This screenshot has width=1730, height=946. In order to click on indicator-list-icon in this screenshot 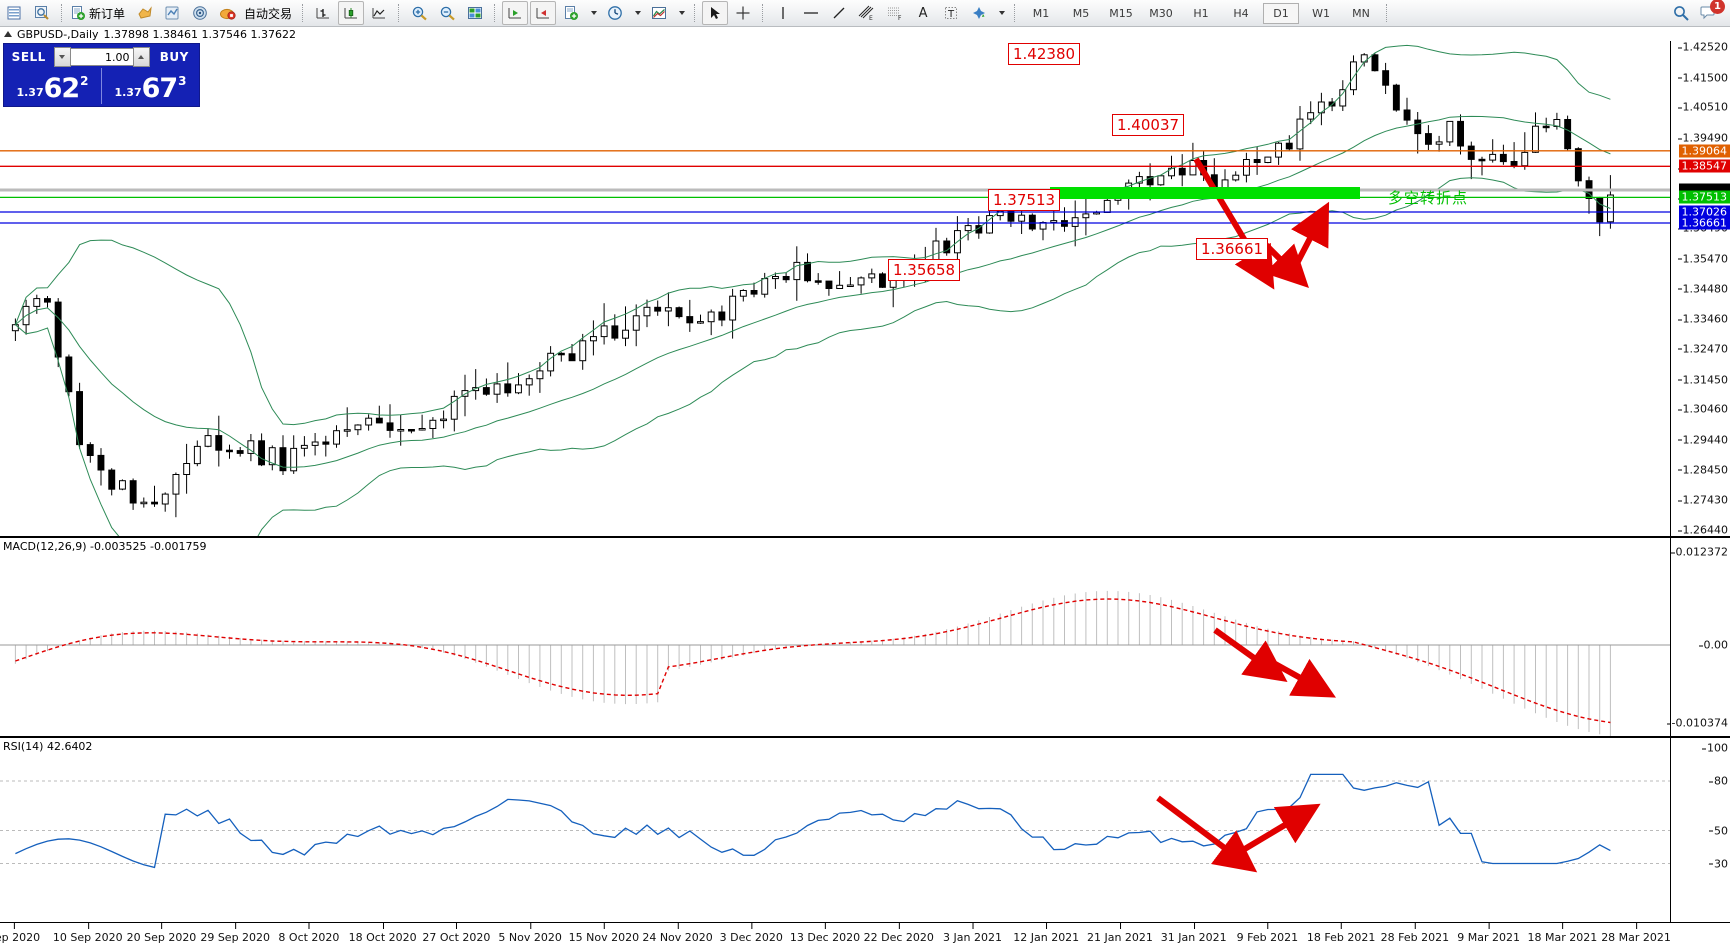, I will do `click(659, 13)`.